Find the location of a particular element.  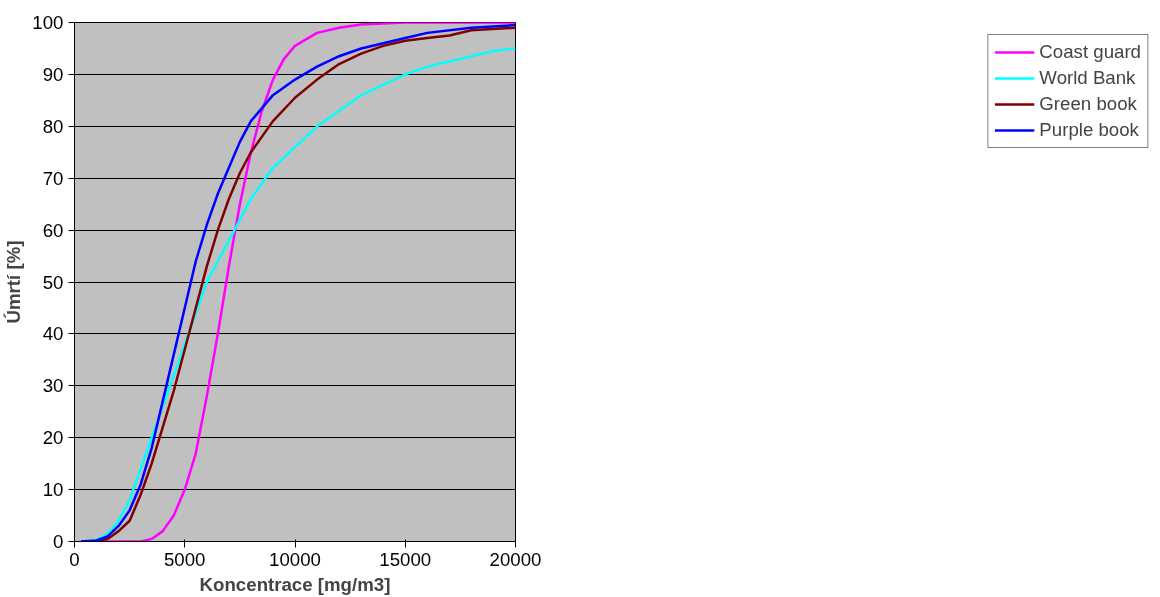

y-tick-label: 30 is located at coordinates (53, 386).